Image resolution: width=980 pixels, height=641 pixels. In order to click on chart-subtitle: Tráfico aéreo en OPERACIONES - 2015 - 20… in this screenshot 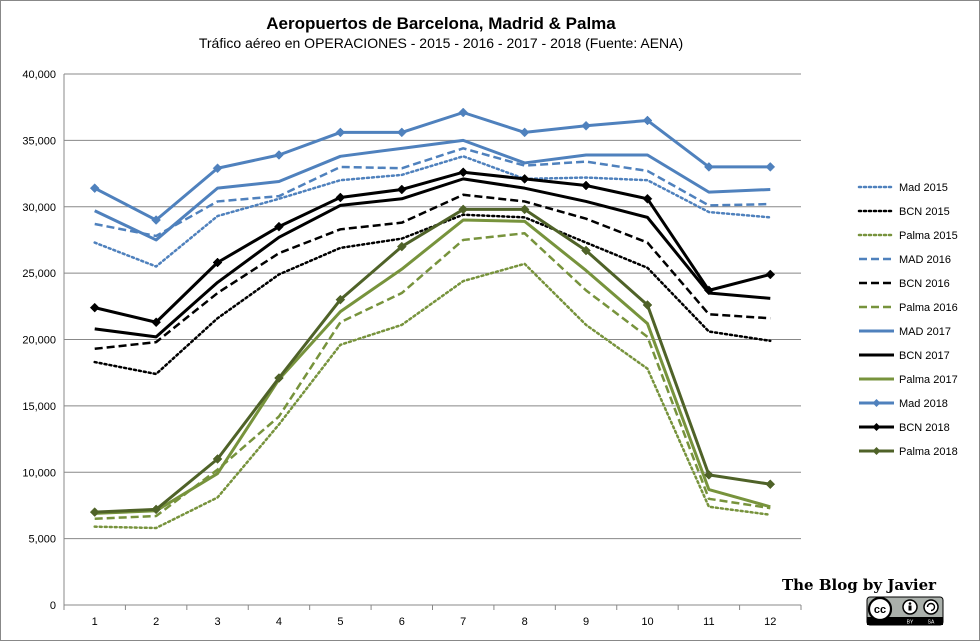, I will do `click(441, 43)`.